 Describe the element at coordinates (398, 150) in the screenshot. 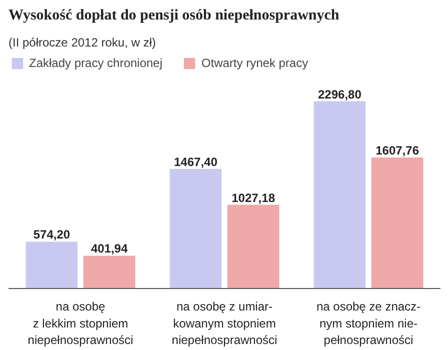

I see `data-label: 1607,76` at that location.